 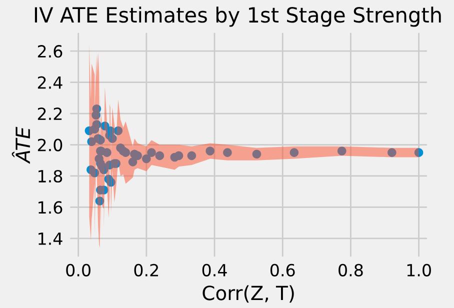 I want to click on x-tick-label: 0.2, so click(x=146, y=270).